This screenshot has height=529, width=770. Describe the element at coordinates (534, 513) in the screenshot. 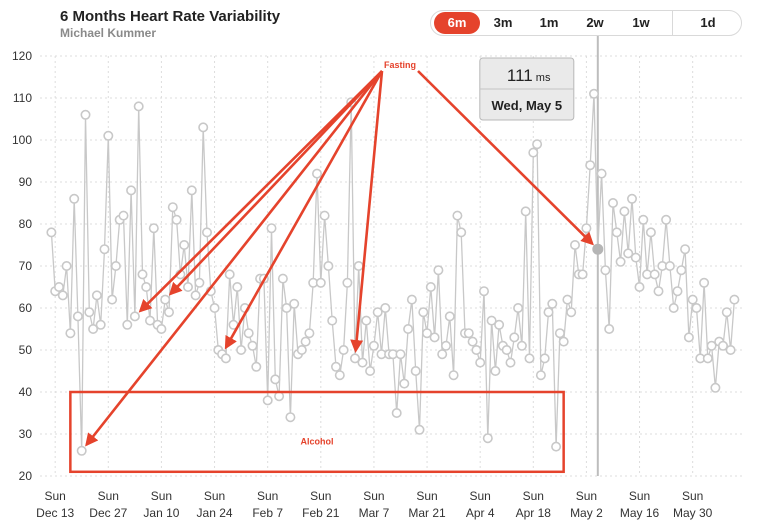

I see `x-tick-label: Apr 18` at that location.